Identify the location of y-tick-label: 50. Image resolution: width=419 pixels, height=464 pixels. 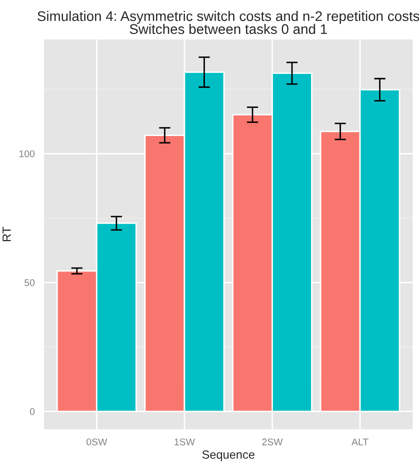
(29, 282).